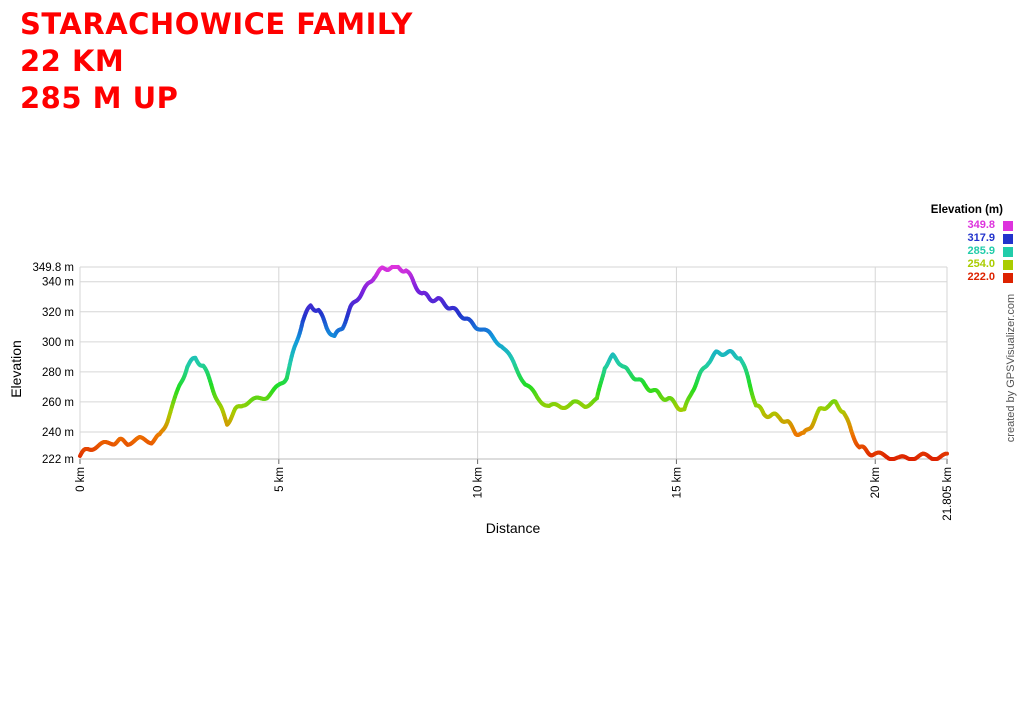 The image size is (1024, 723). I want to click on y-tick-label: 320 m, so click(58, 313).